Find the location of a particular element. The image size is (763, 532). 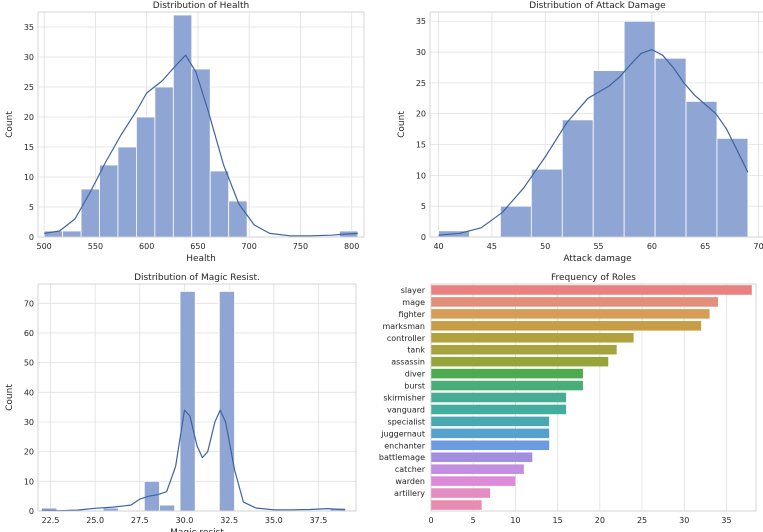

x-tick-label: 600 is located at coordinates (146, 246).